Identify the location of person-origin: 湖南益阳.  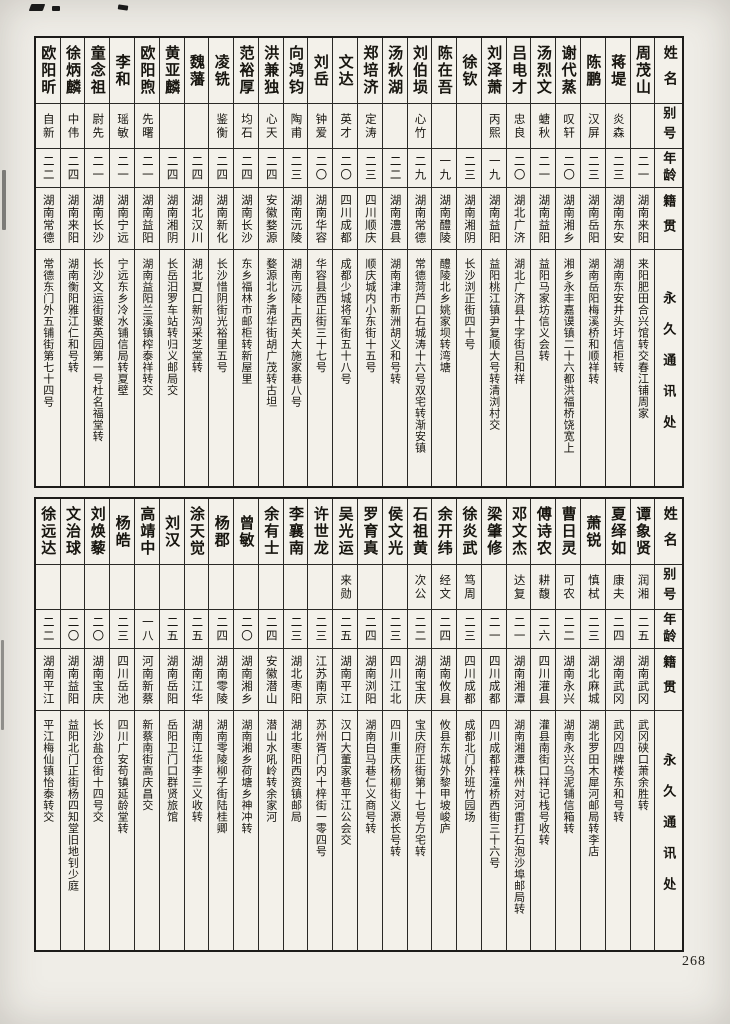
(146, 219).